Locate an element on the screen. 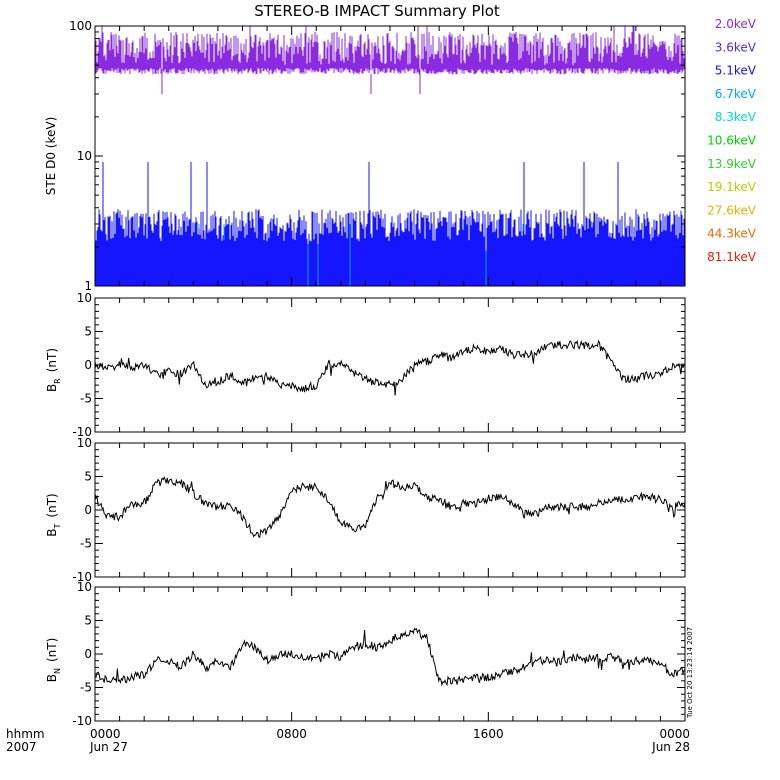  bt-line is located at coordinates (390, 507).